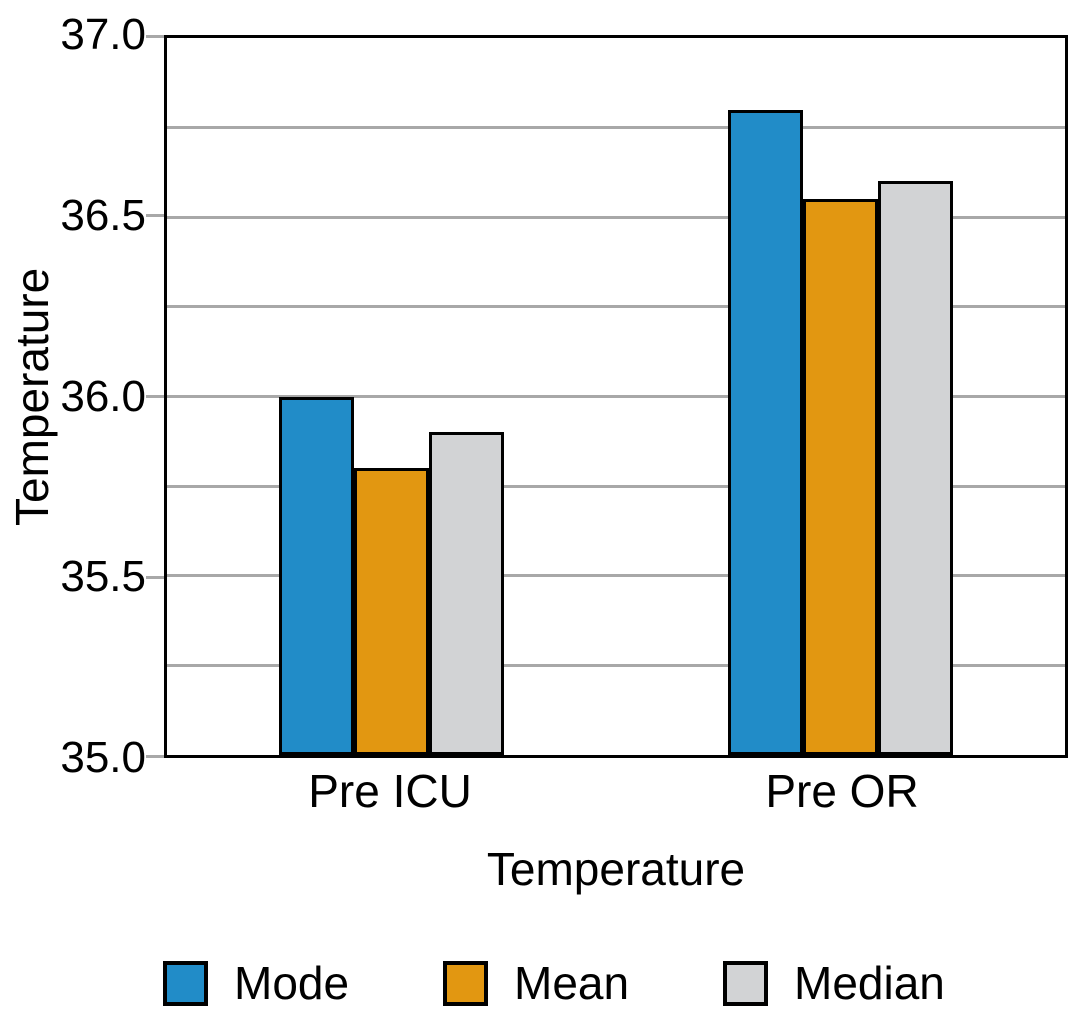 Image resolution: width=1071 pixels, height=1024 pixels. I want to click on bar-mean-pre-or, so click(840, 477).